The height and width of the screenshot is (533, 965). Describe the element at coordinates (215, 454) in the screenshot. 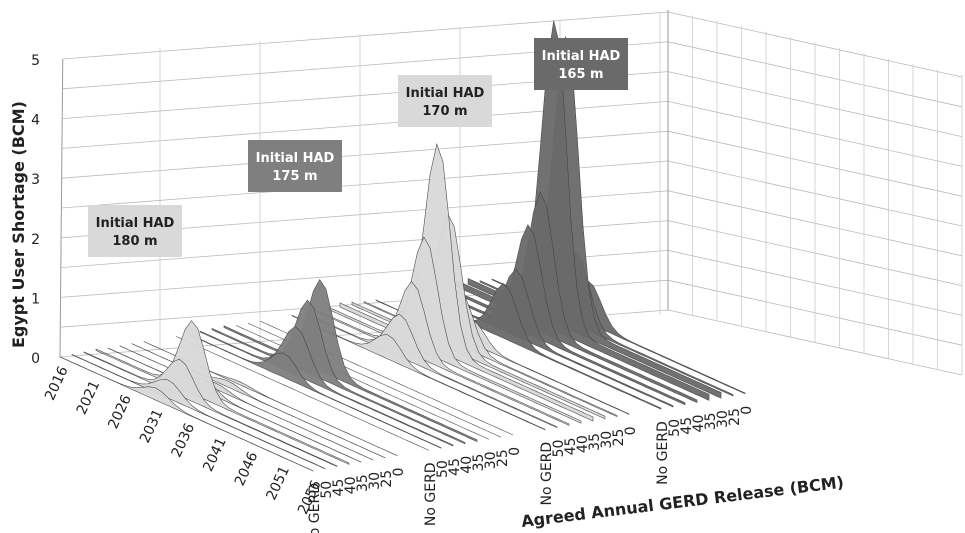

I see `year-tick-label: 2041` at that location.